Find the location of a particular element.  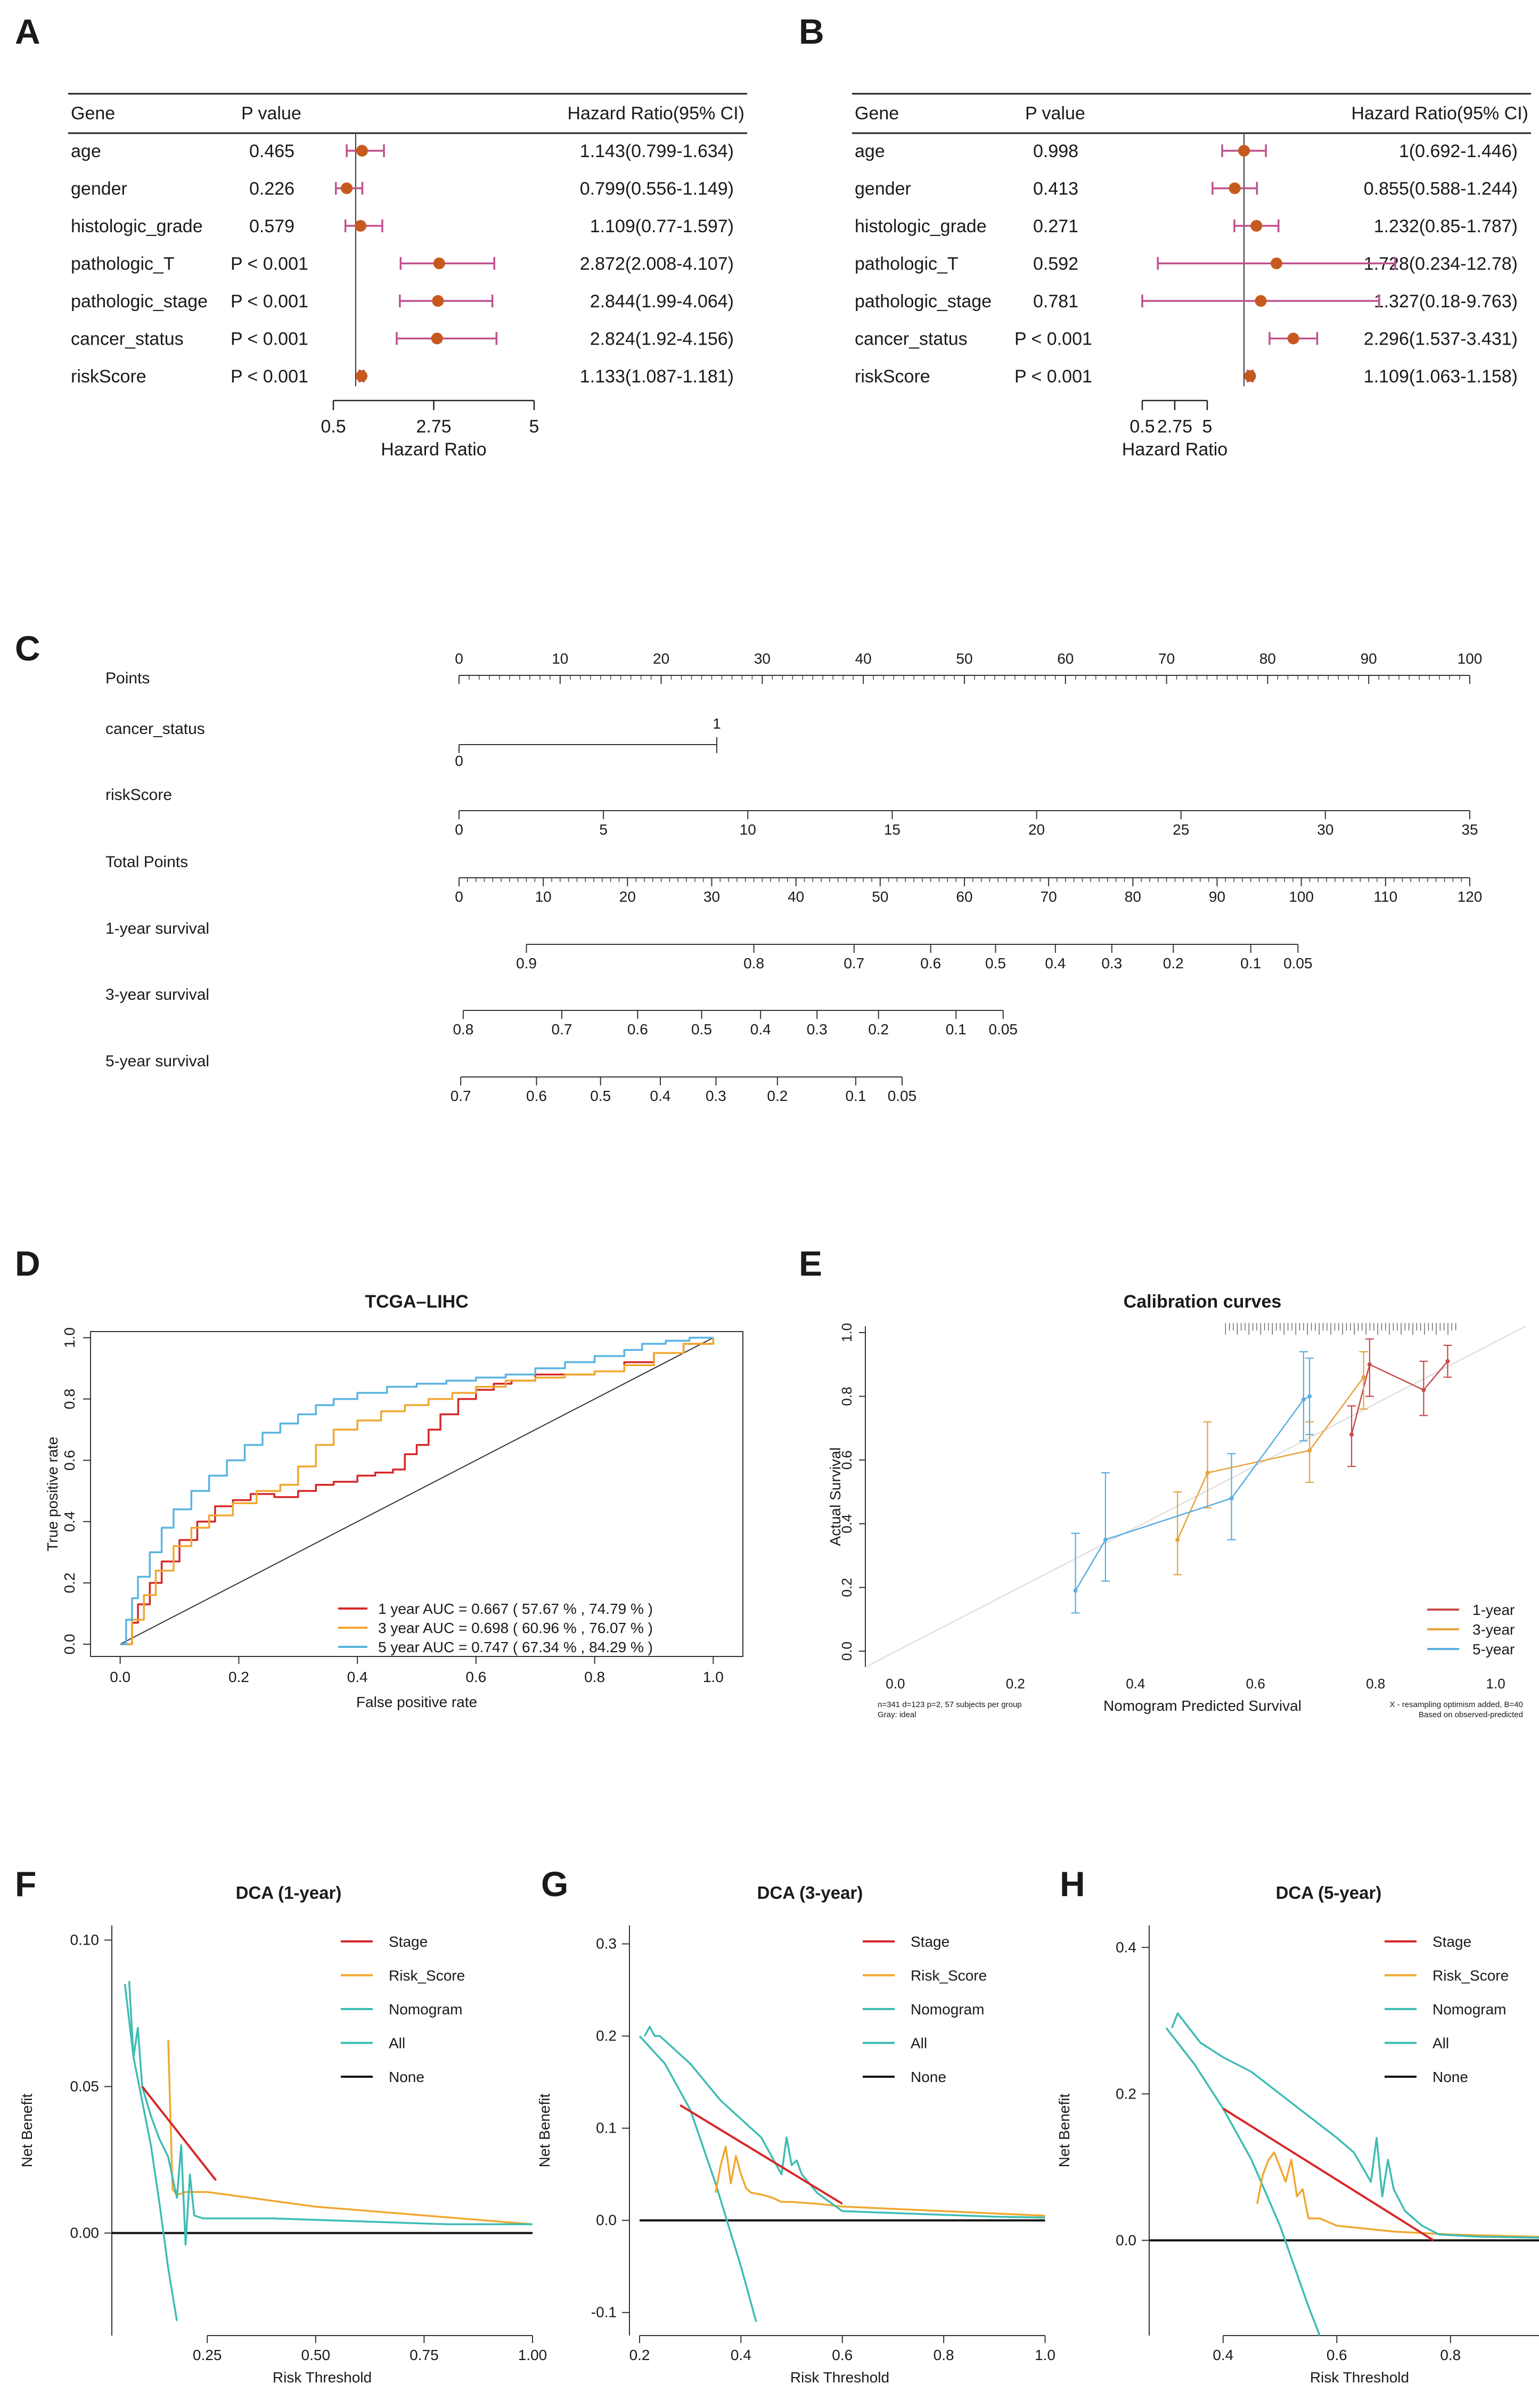

panel-letter-E: E is located at coordinates (811, 1264).